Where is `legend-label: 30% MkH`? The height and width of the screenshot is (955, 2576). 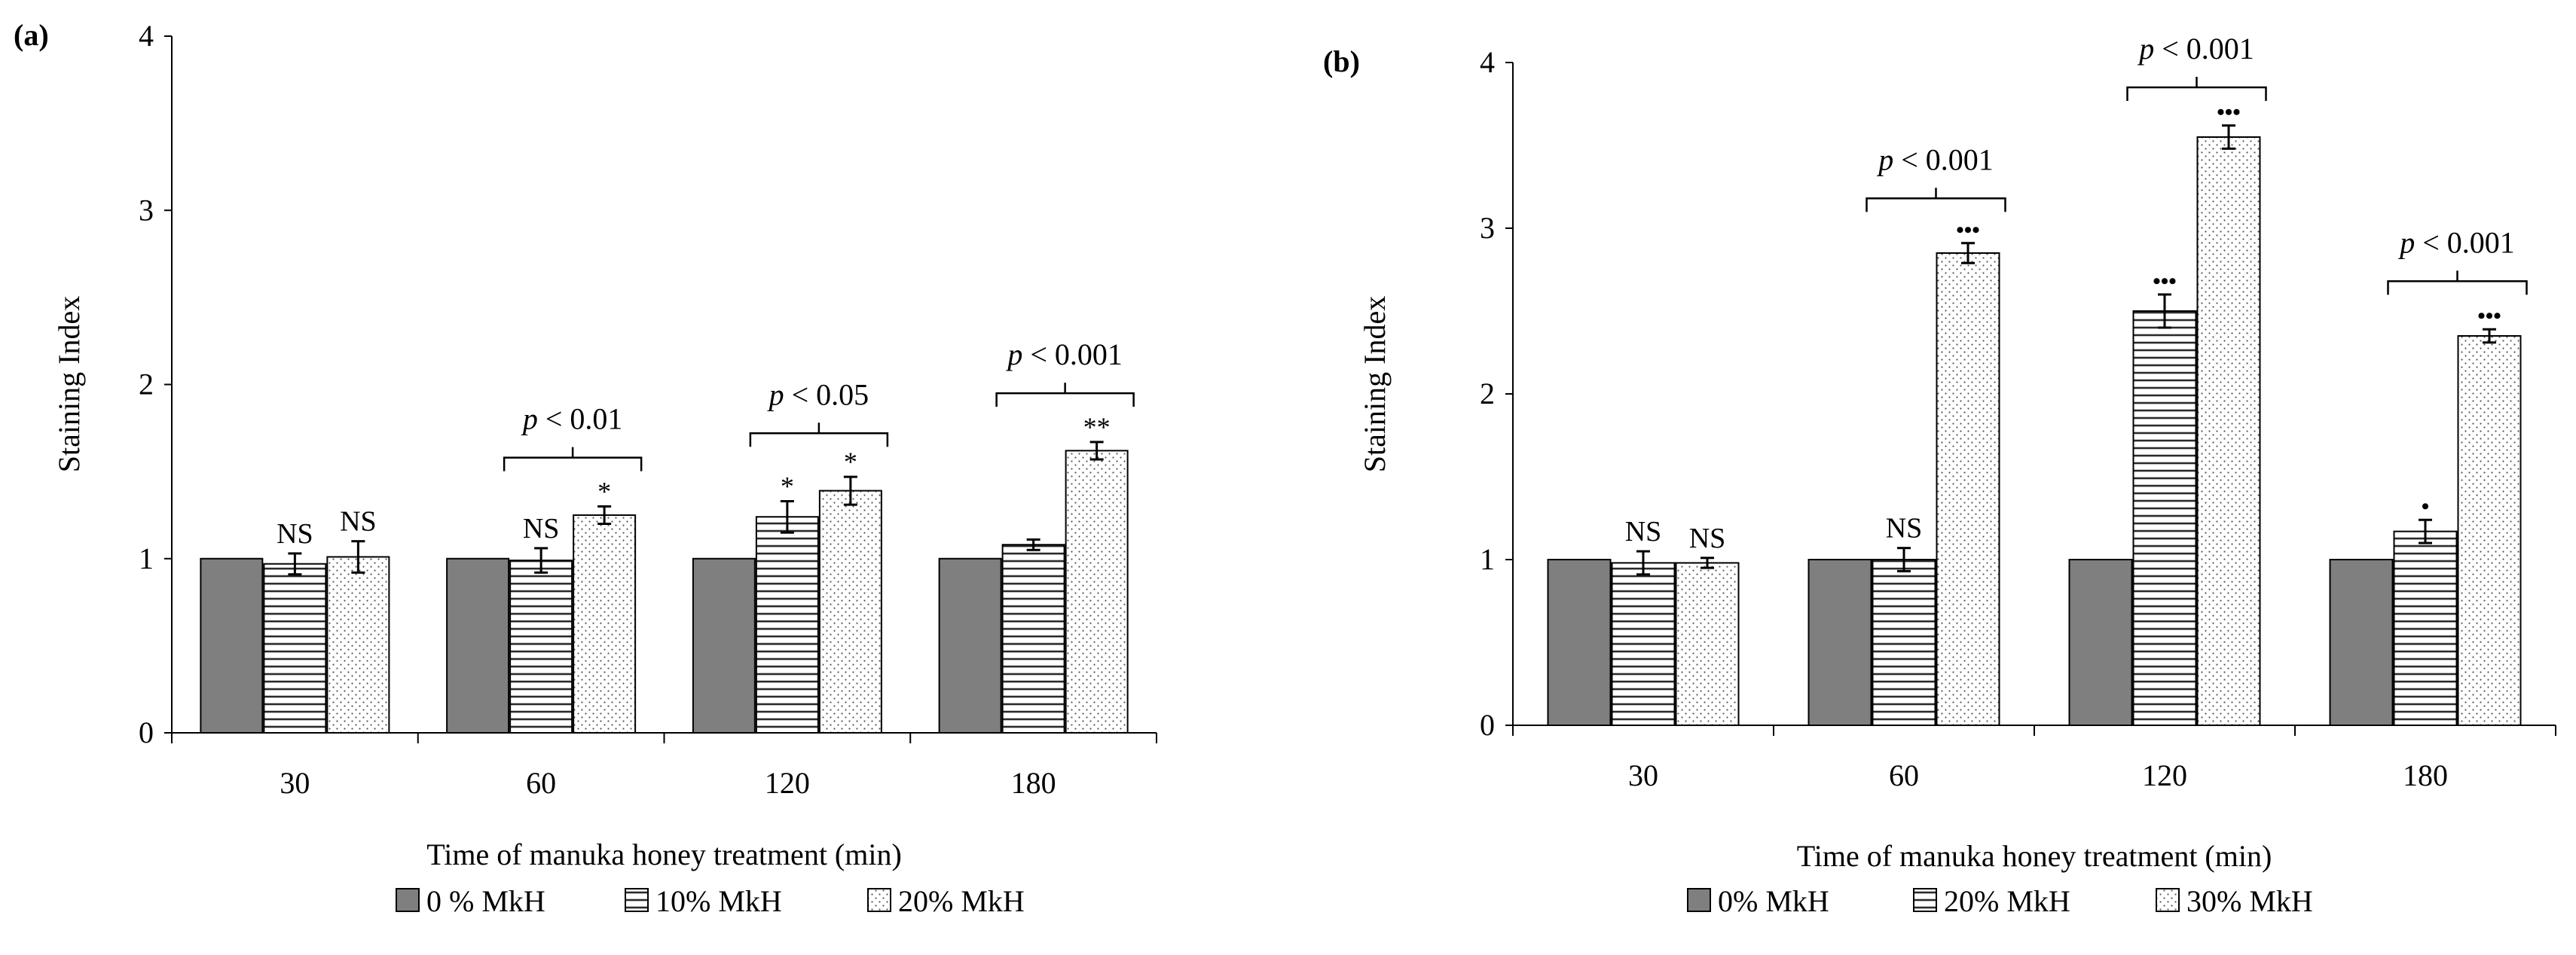 legend-label: 30% MkH is located at coordinates (2249, 901).